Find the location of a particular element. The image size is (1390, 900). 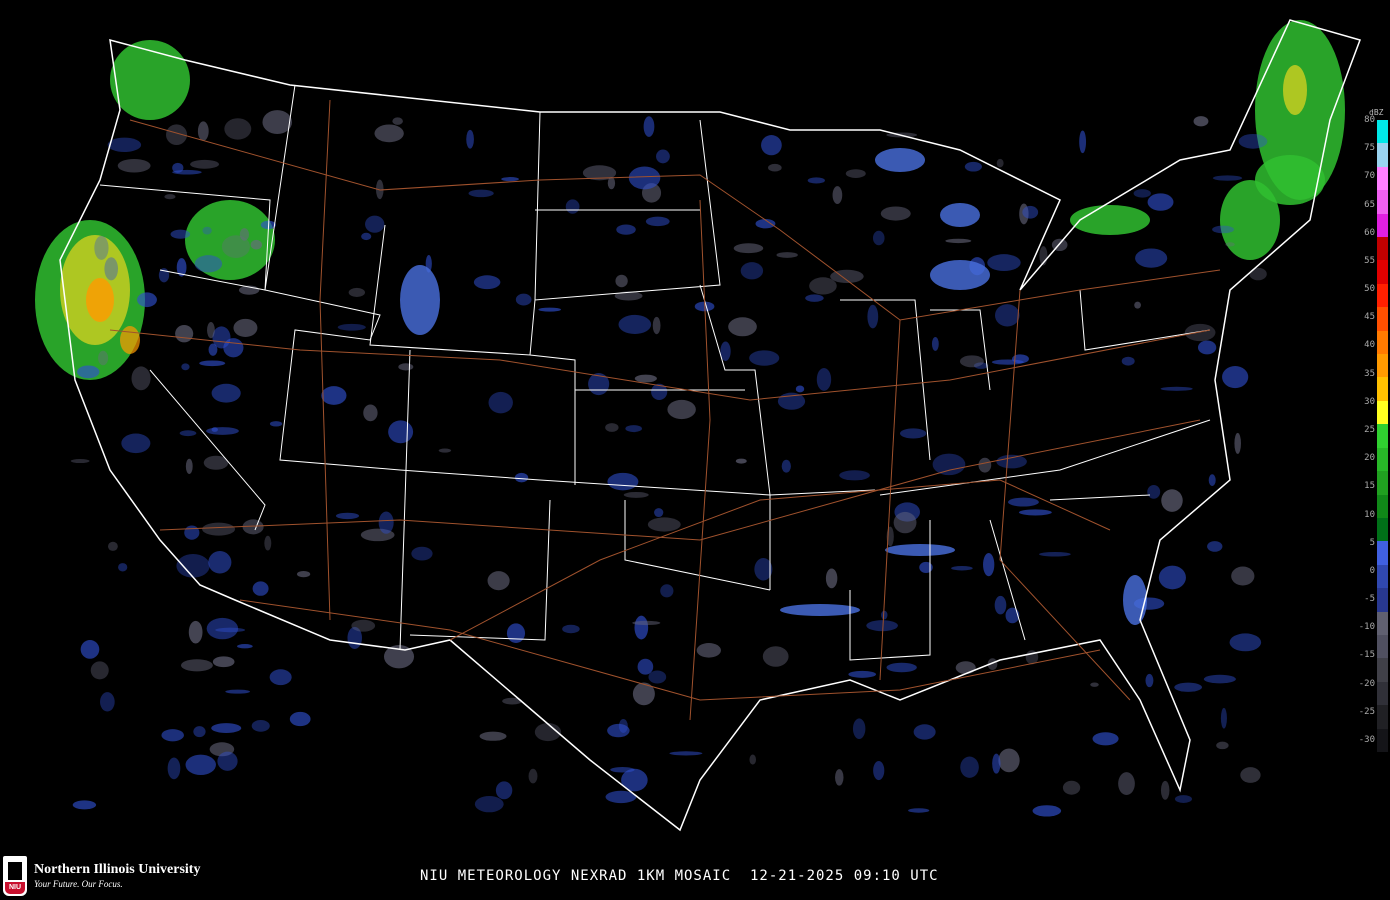

legend-unit: dBZ is located at coordinates (1376, 112).